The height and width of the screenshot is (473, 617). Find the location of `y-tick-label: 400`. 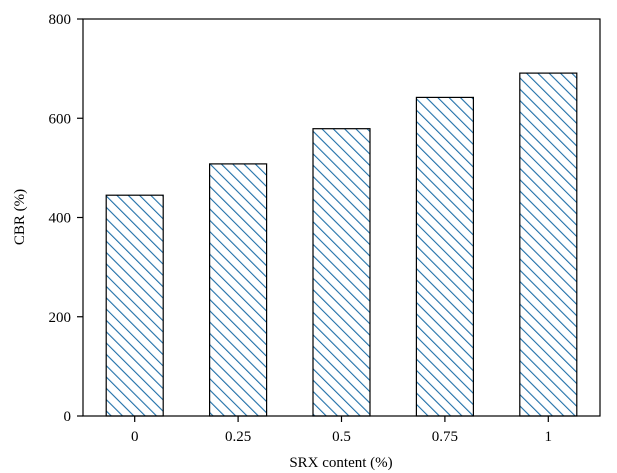

y-tick-label: 400 is located at coordinates (60, 219).